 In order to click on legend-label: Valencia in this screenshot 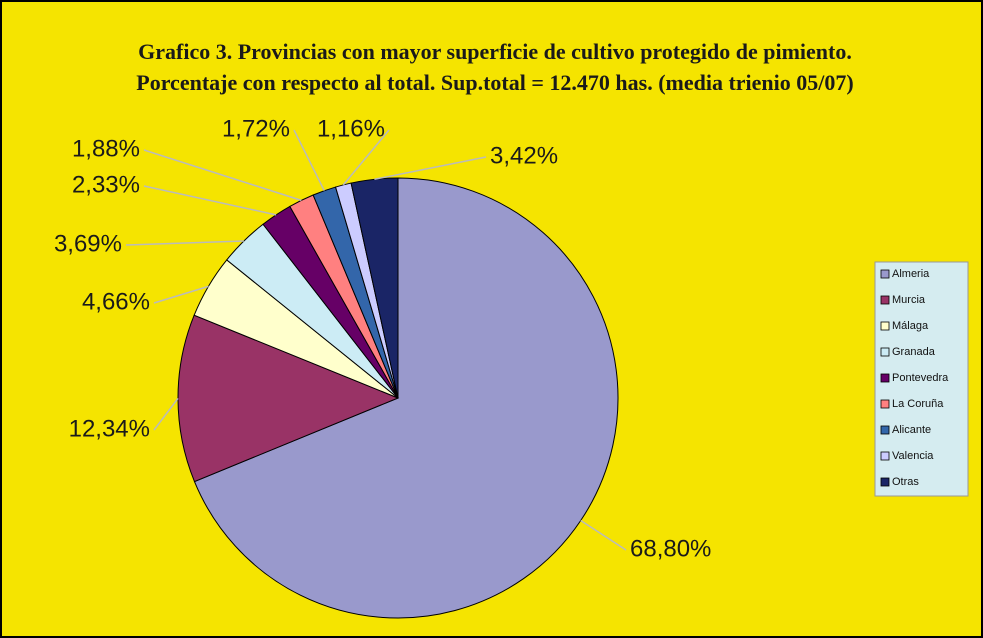, I will do `click(913, 456)`.